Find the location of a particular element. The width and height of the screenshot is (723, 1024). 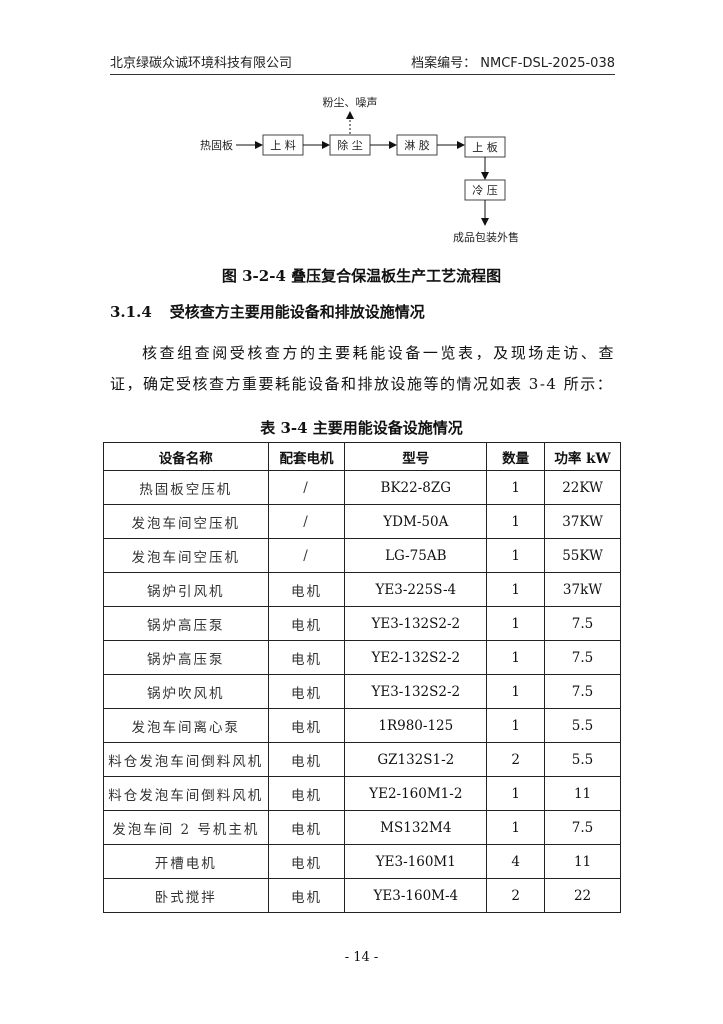

table-cell: 22KW is located at coordinates (582, 487).